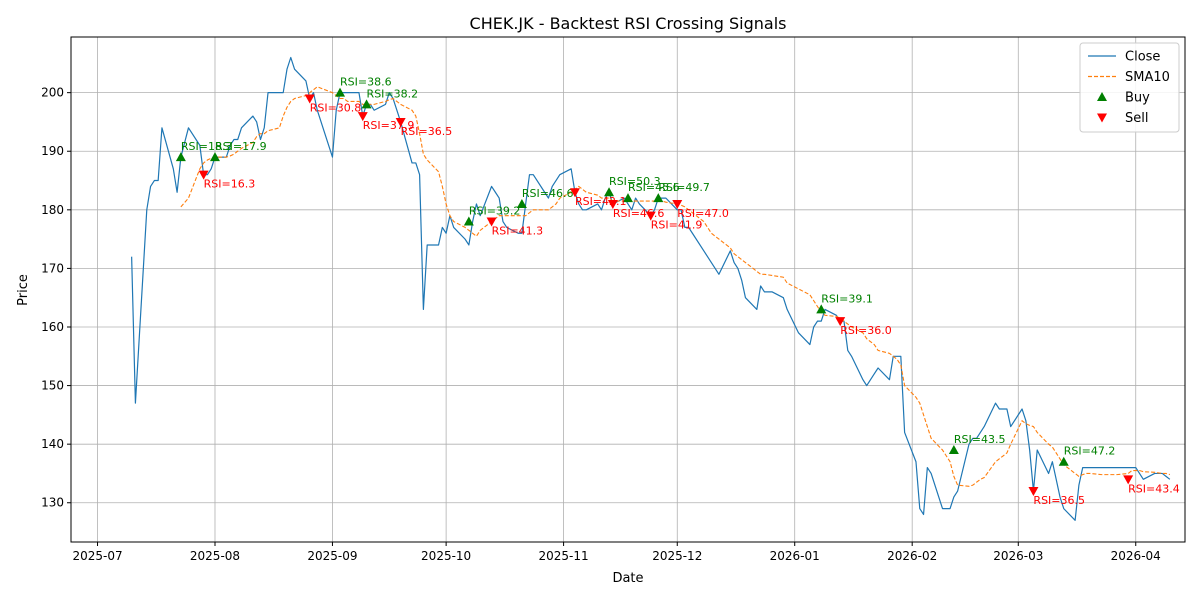 This screenshot has width=1200, height=600. What do you see at coordinates (52, 268) in the screenshot?
I see `y-tick-label: 170` at bounding box center [52, 268].